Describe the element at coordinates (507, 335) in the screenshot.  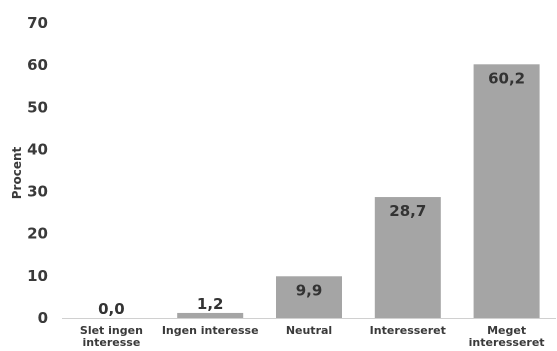
I see `x-tick-label: Meget interesseret` at that location.